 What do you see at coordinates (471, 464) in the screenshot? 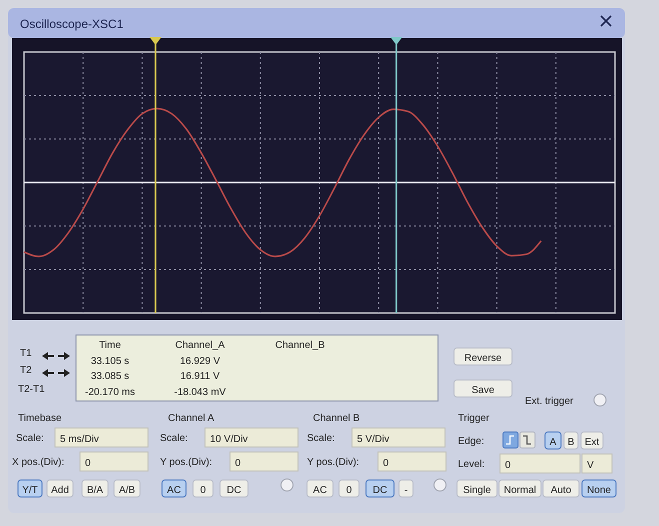
I see `text: Level:` at bounding box center [471, 464].